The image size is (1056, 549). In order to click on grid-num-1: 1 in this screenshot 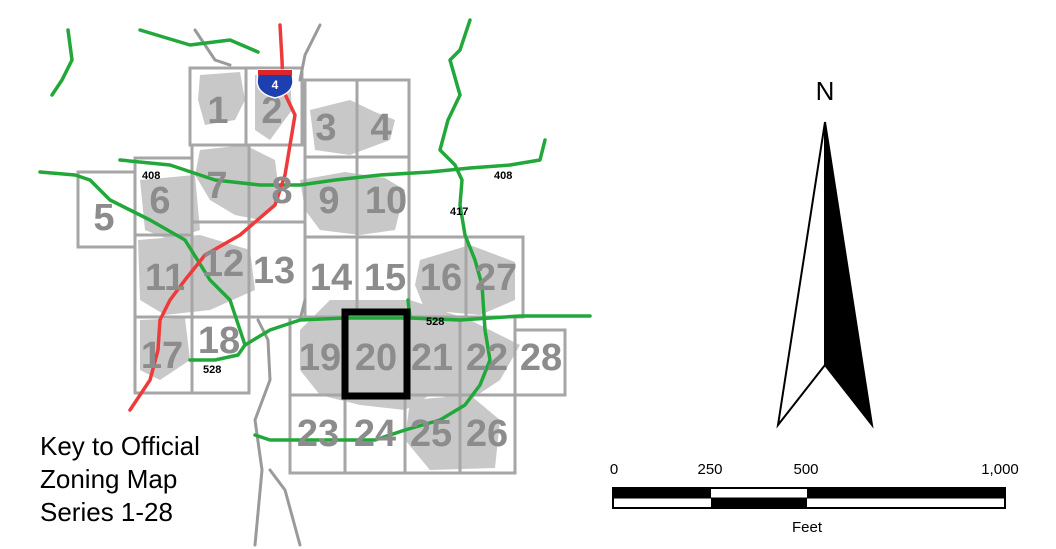, I will do `click(217, 111)`.